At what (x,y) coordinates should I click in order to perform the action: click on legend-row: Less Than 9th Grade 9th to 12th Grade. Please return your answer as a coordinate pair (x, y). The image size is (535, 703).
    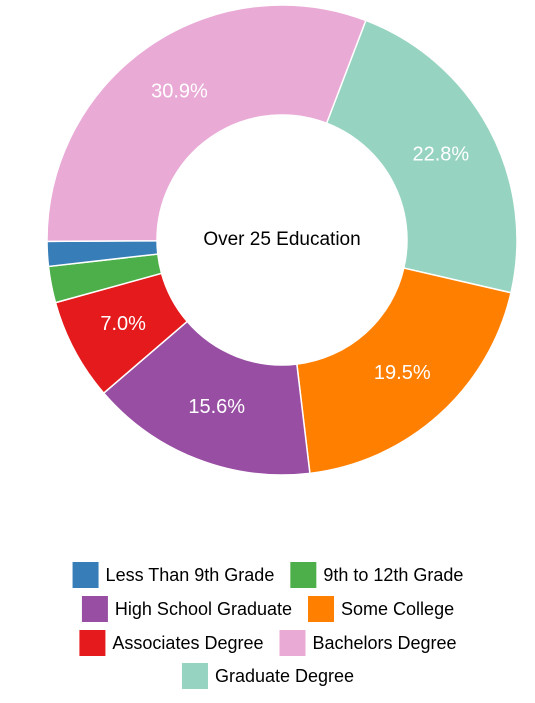
    Looking at the image, I should click on (267, 575).